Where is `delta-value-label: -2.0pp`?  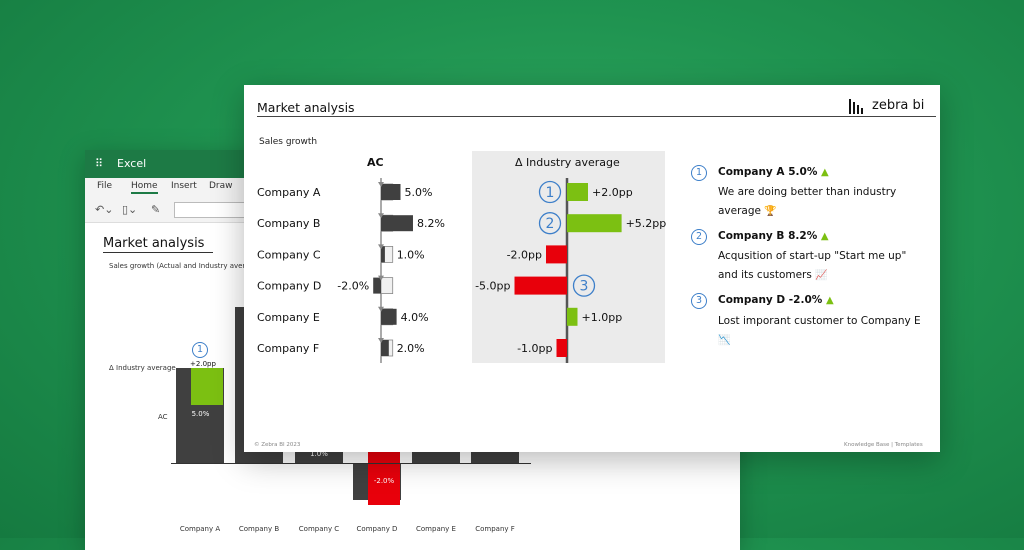
delta-value-label: -2.0pp is located at coordinates (524, 254).